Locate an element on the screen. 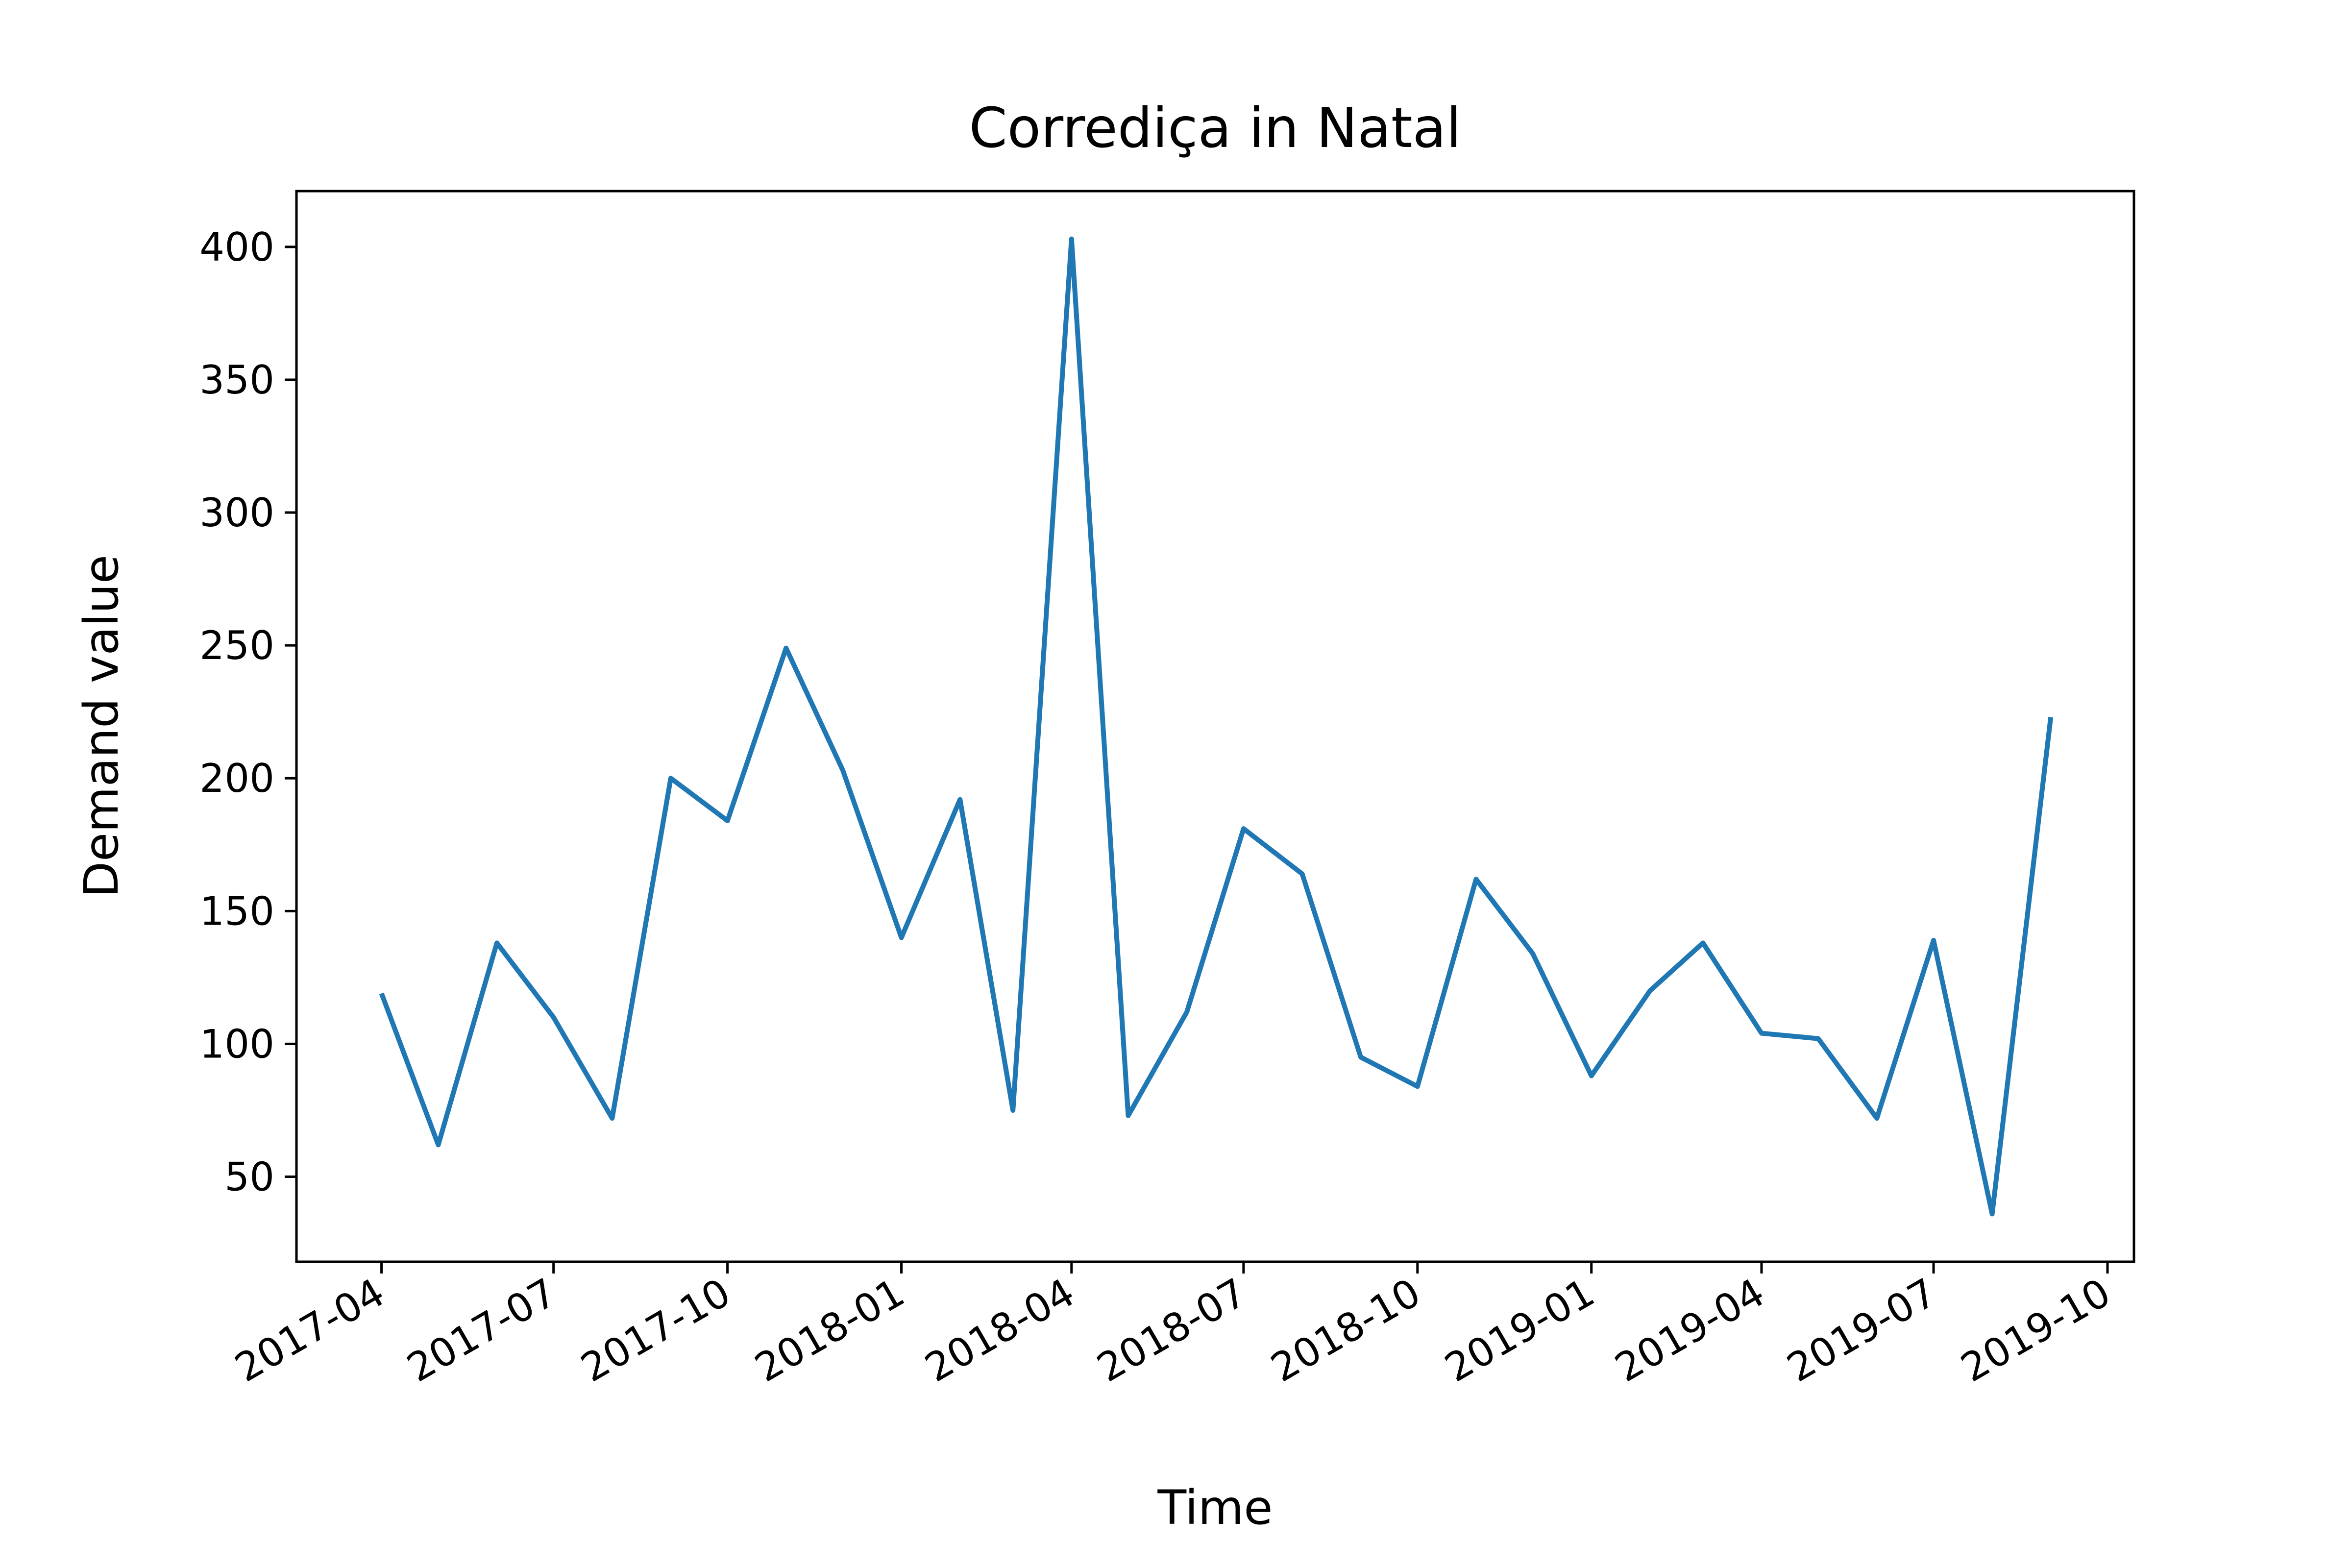 This screenshot has width=2352, height=1568. y-tick-label: 200 is located at coordinates (236, 778).